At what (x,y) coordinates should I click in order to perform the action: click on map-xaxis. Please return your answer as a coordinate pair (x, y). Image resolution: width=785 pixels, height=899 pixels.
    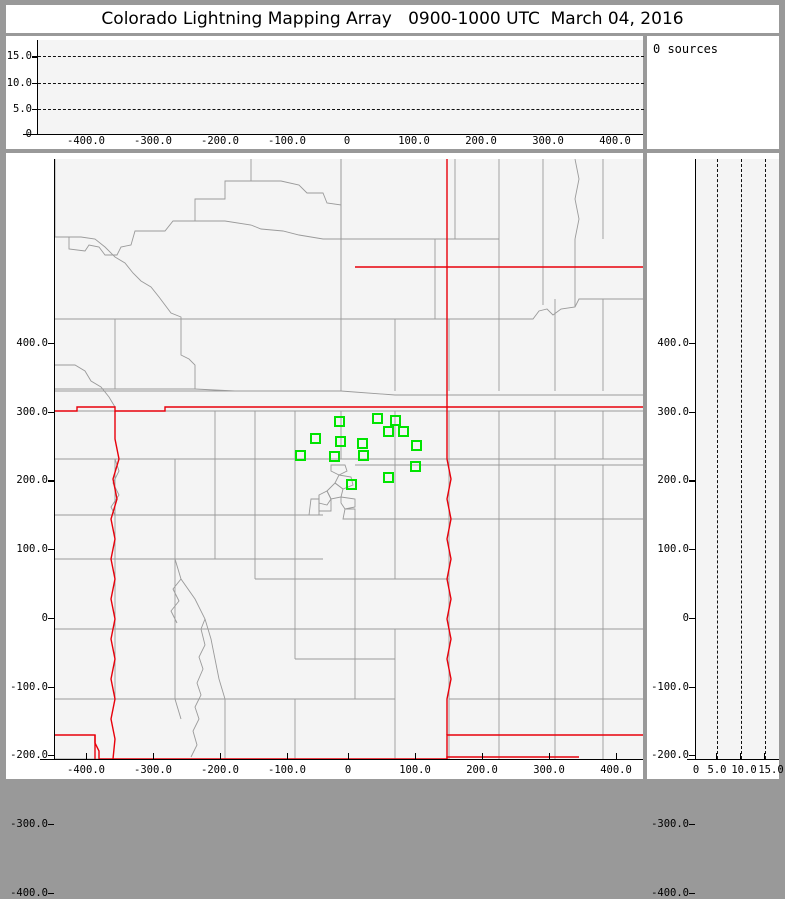
    Looking at the image, I should click on (341, 760).